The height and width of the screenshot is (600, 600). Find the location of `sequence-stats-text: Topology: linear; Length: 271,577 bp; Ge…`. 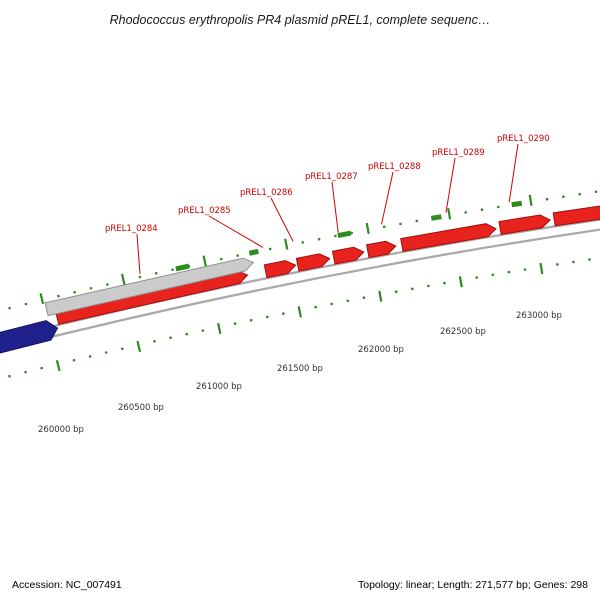

sequence-stats-text: Topology: linear; Length: 271,577 bp; Ge… is located at coordinates (472, 585).